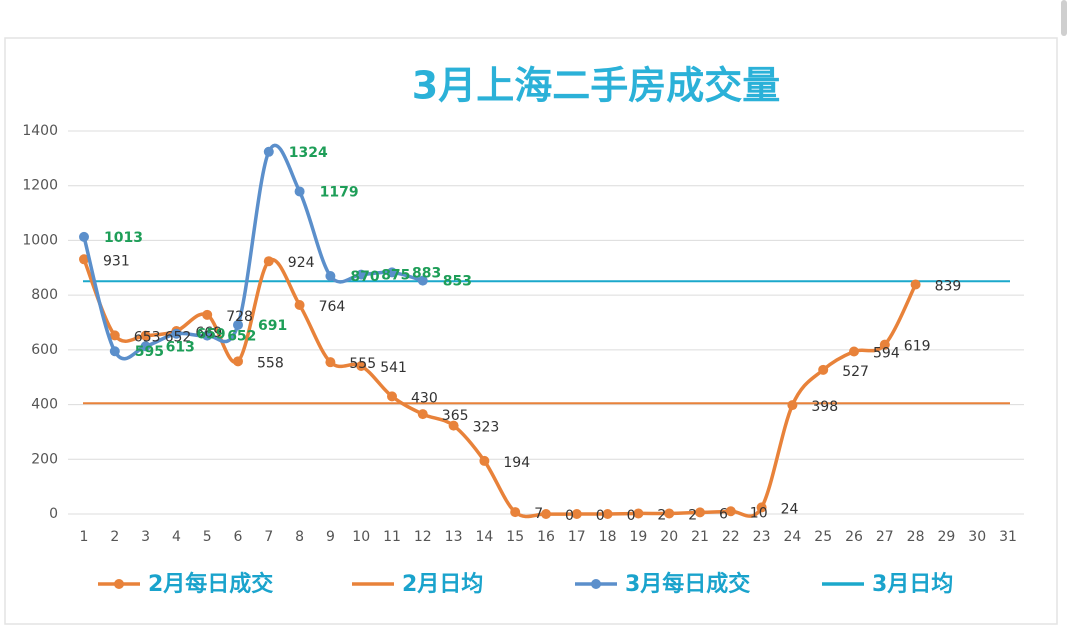 The image size is (1080, 643). What do you see at coordinates (301, 263) in the screenshot?
I see `data-label: 924` at bounding box center [301, 263].